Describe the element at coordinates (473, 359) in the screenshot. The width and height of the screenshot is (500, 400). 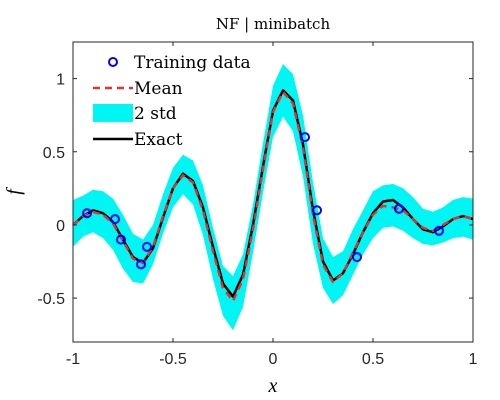
I see `x-tick-label: 1` at that location.